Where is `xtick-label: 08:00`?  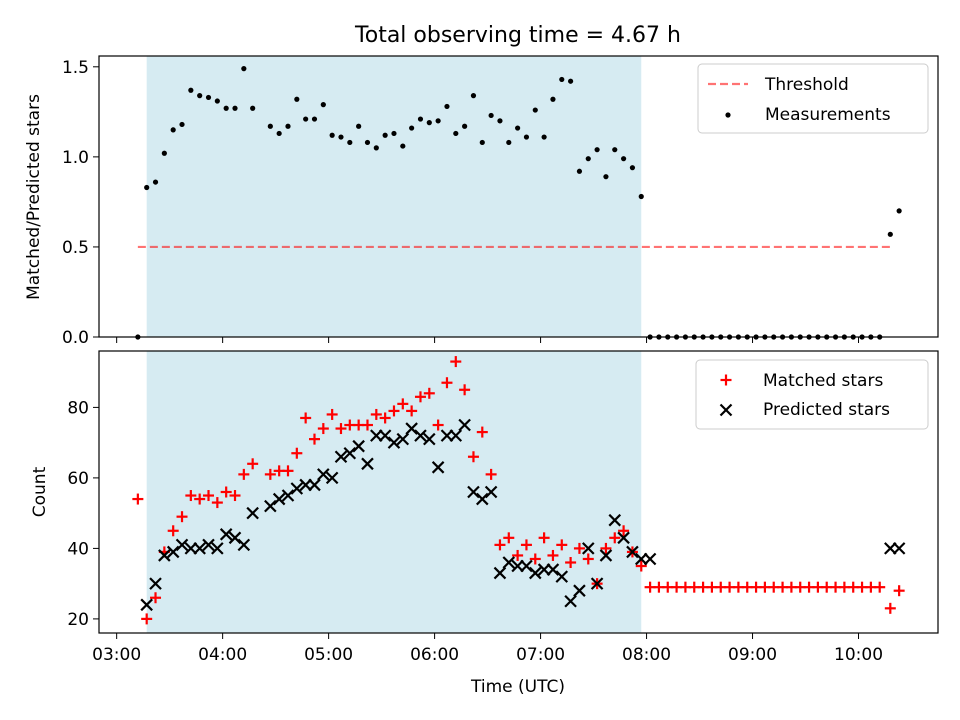 xtick-label: 08:00 is located at coordinates (646, 655).